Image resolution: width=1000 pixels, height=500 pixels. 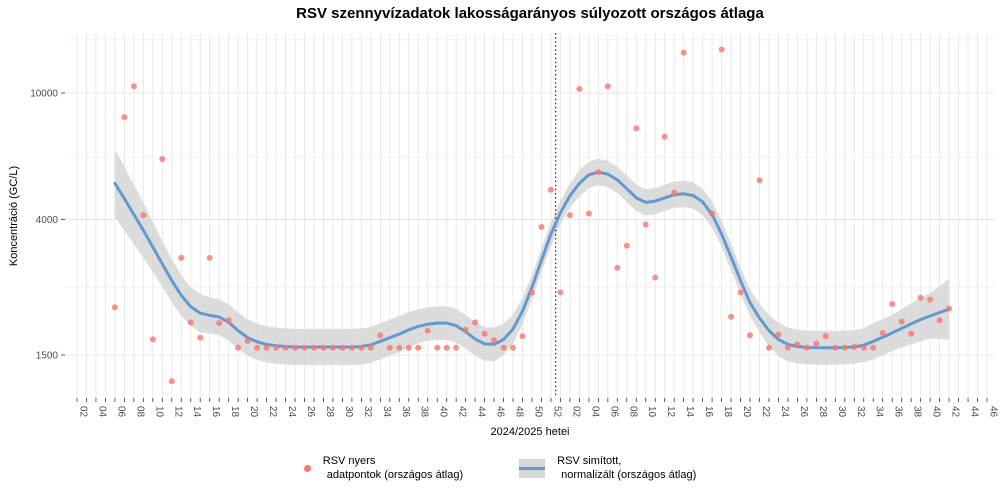 What do you see at coordinates (530, 432) in the screenshot?
I see `x-axis-title: 2024/2025 hetei` at bounding box center [530, 432].